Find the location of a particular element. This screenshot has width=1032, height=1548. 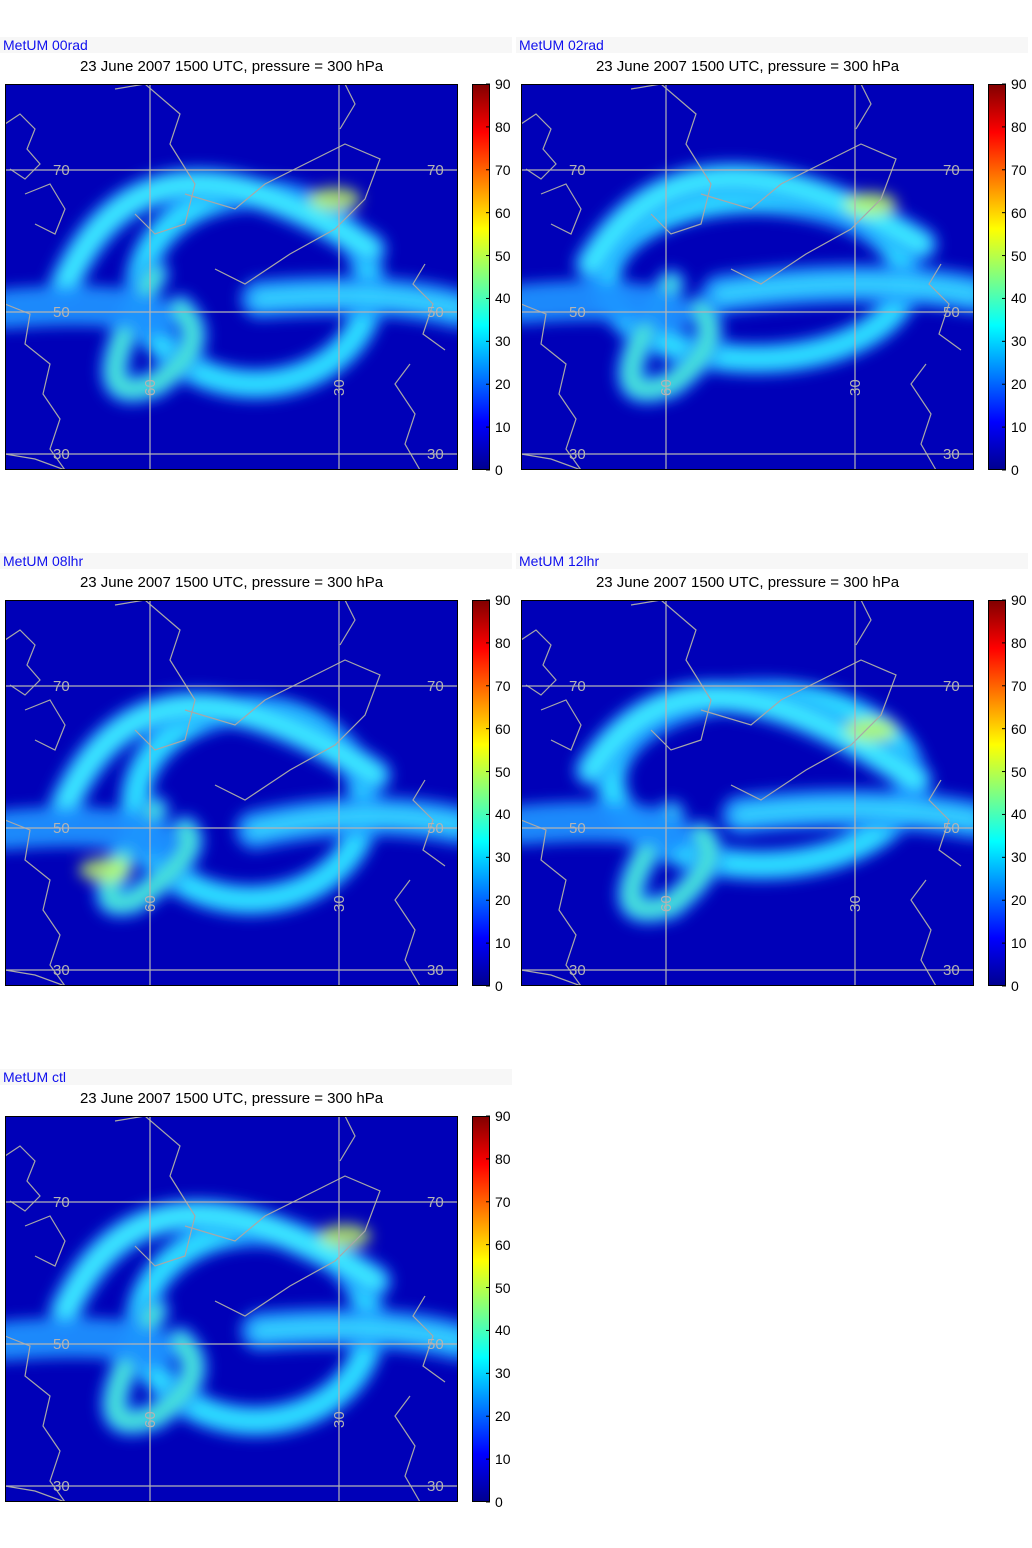

lat-label: 30 is located at coordinates (435, 970).